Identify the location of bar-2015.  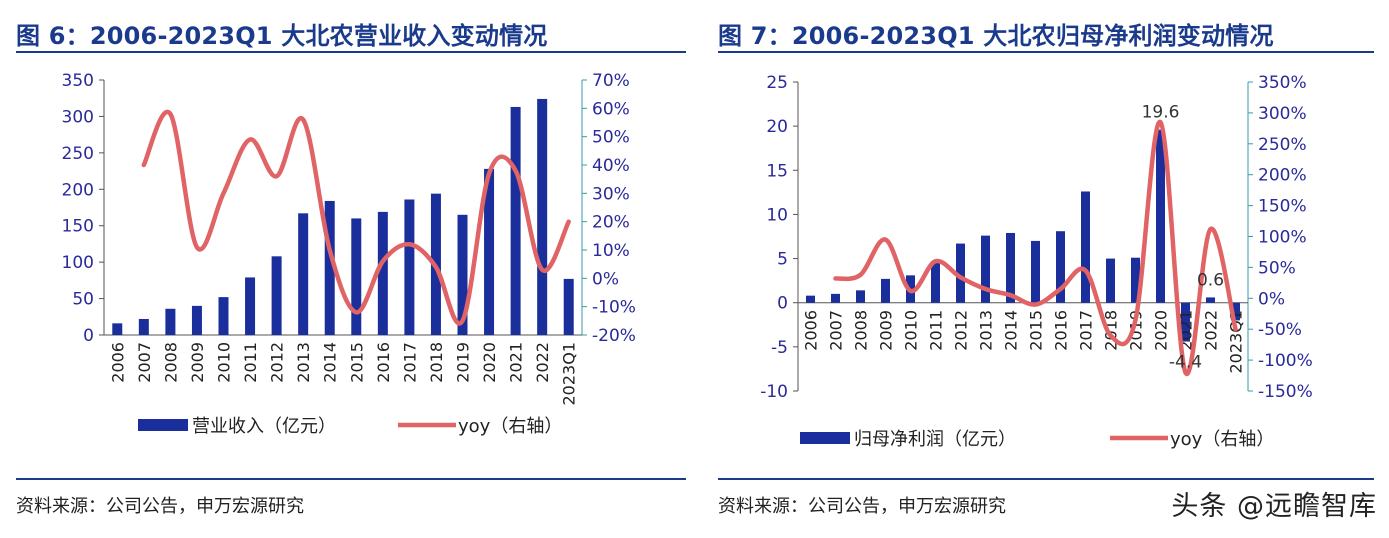
(356, 276).